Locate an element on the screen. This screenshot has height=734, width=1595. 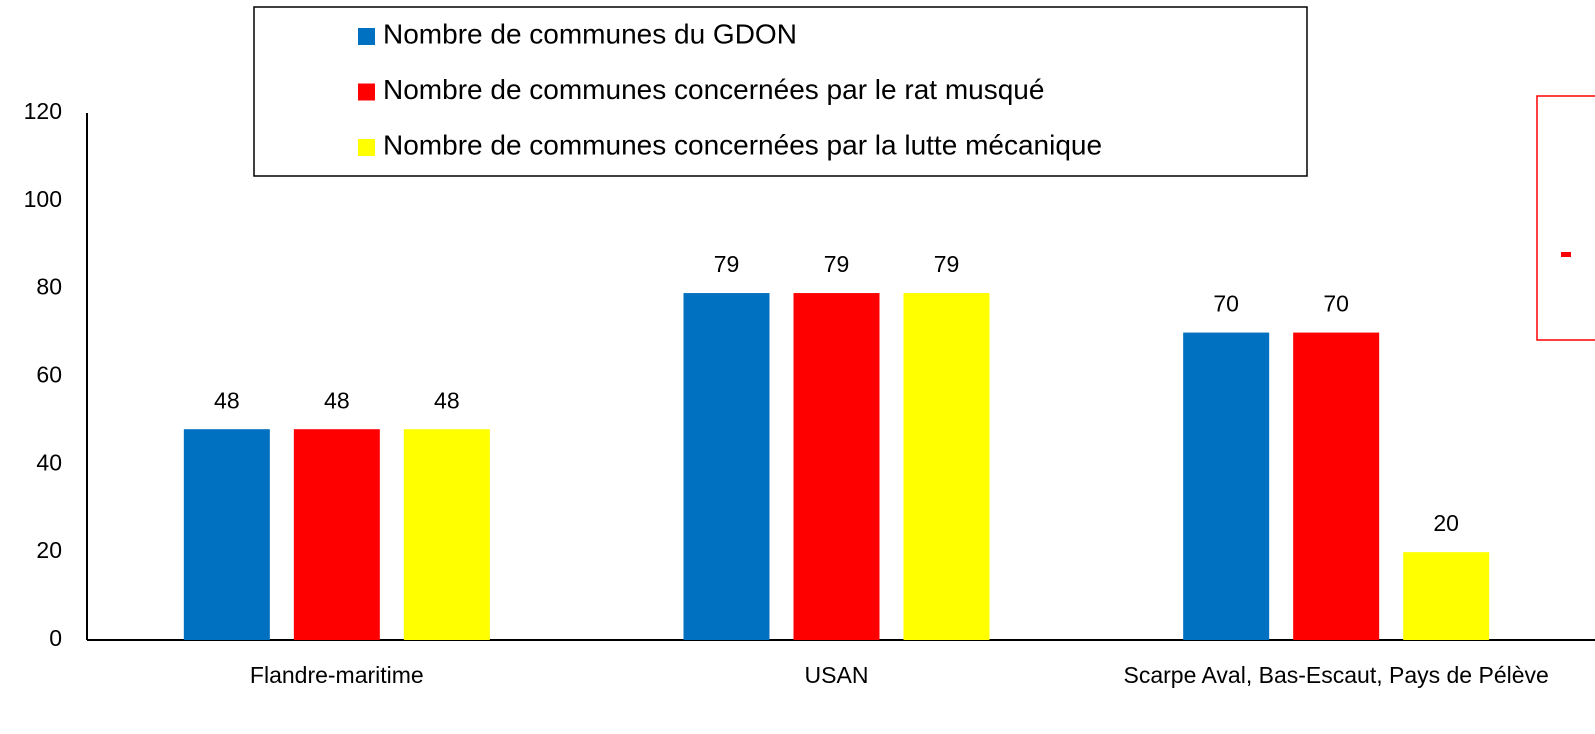
x-tick-label: Flandre-maritime is located at coordinates (336, 675).